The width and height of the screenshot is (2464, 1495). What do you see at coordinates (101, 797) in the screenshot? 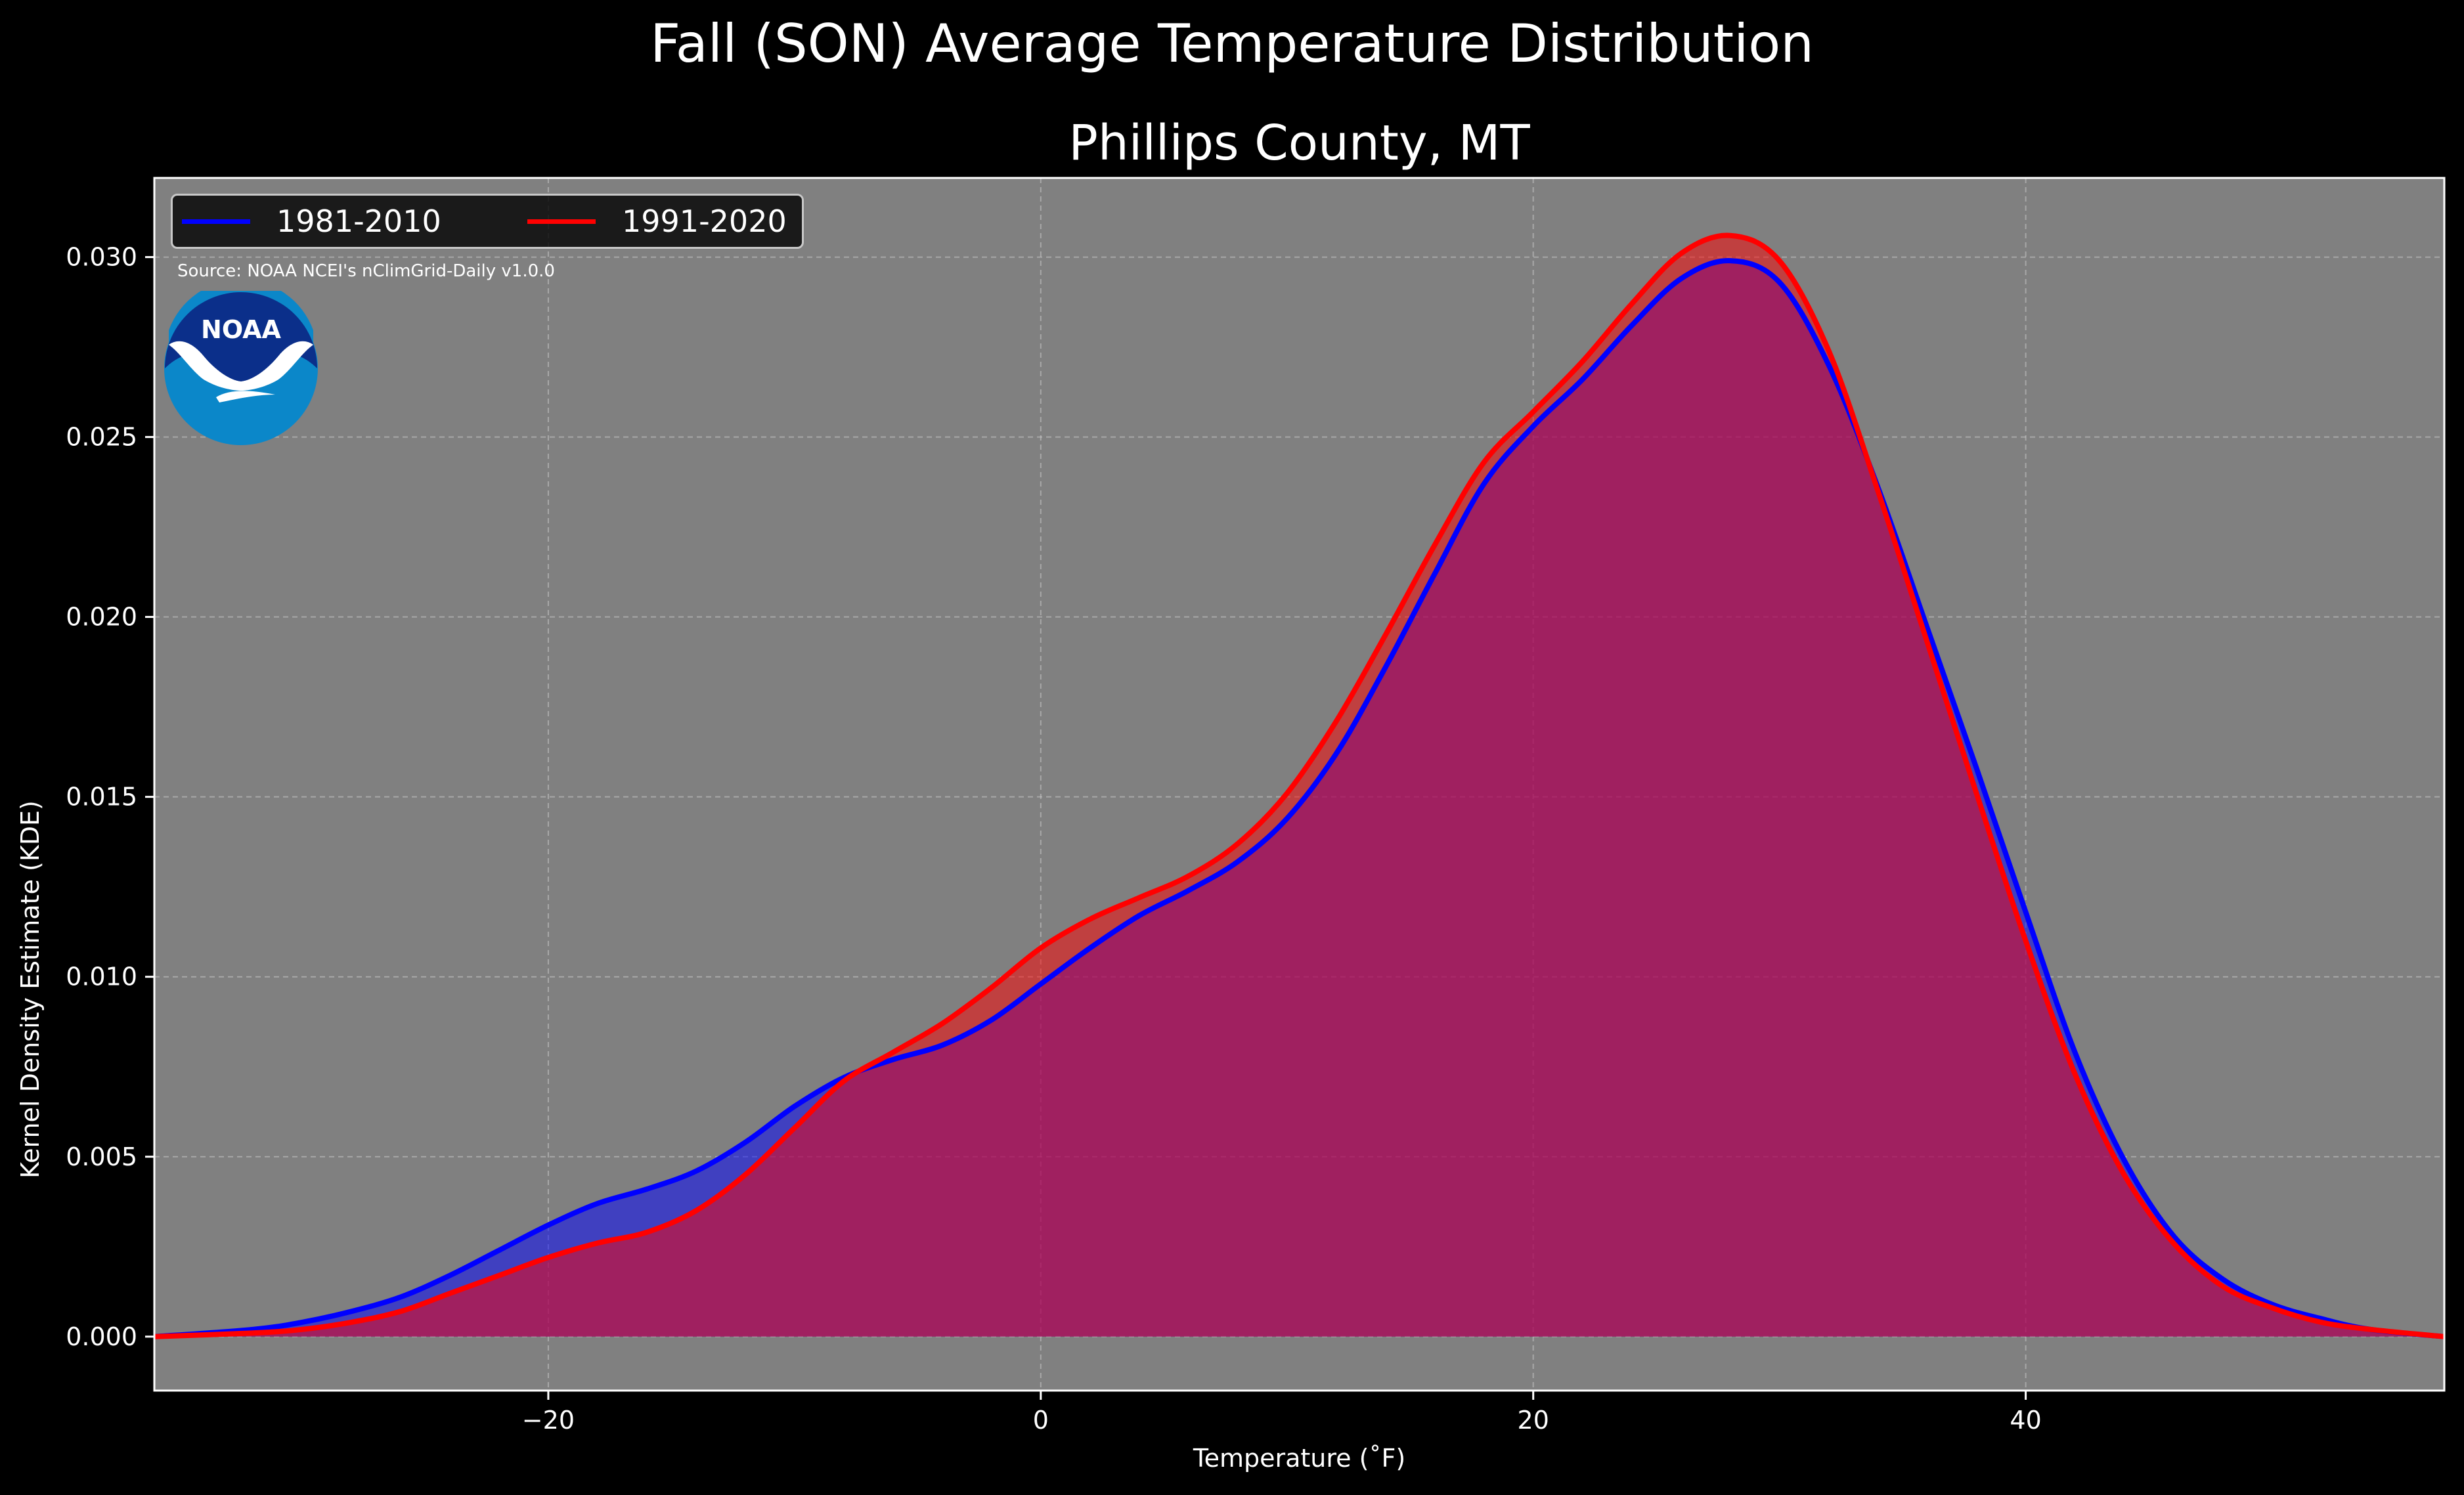
I see `y-tick-label: 0.015` at bounding box center [101, 797].